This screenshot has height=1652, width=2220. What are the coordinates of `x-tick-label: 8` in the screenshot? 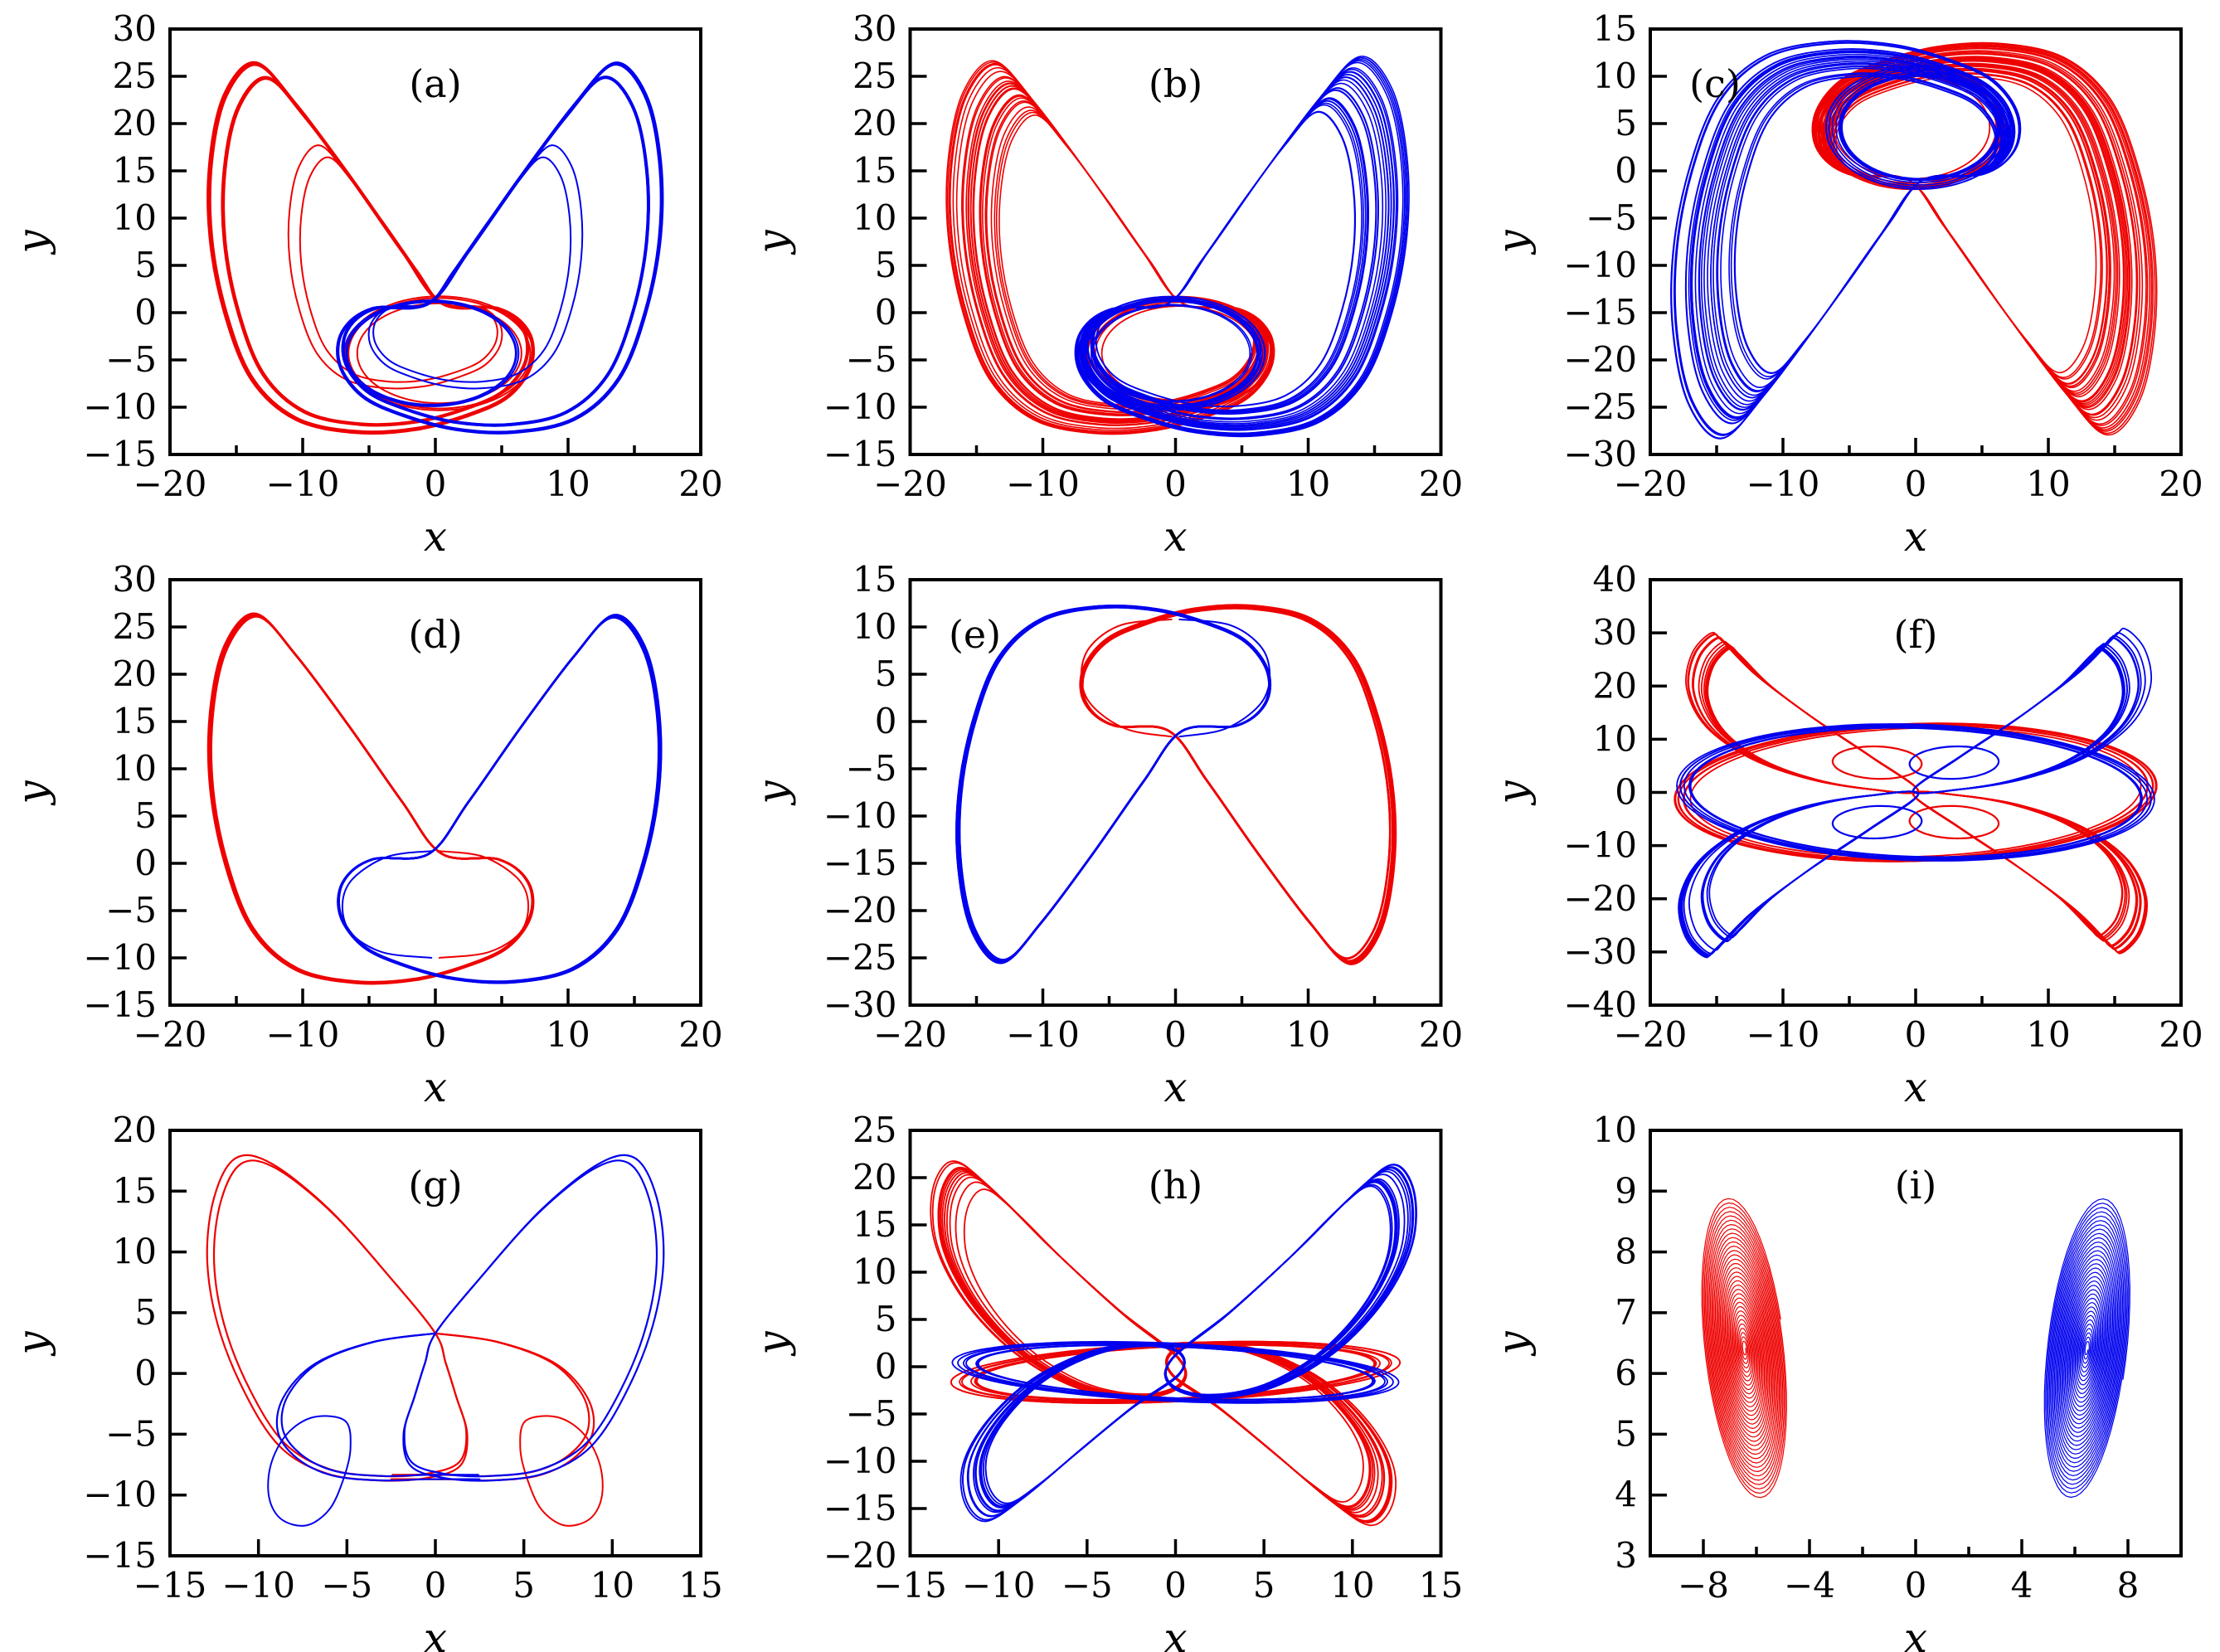 It's located at (2128, 1585).